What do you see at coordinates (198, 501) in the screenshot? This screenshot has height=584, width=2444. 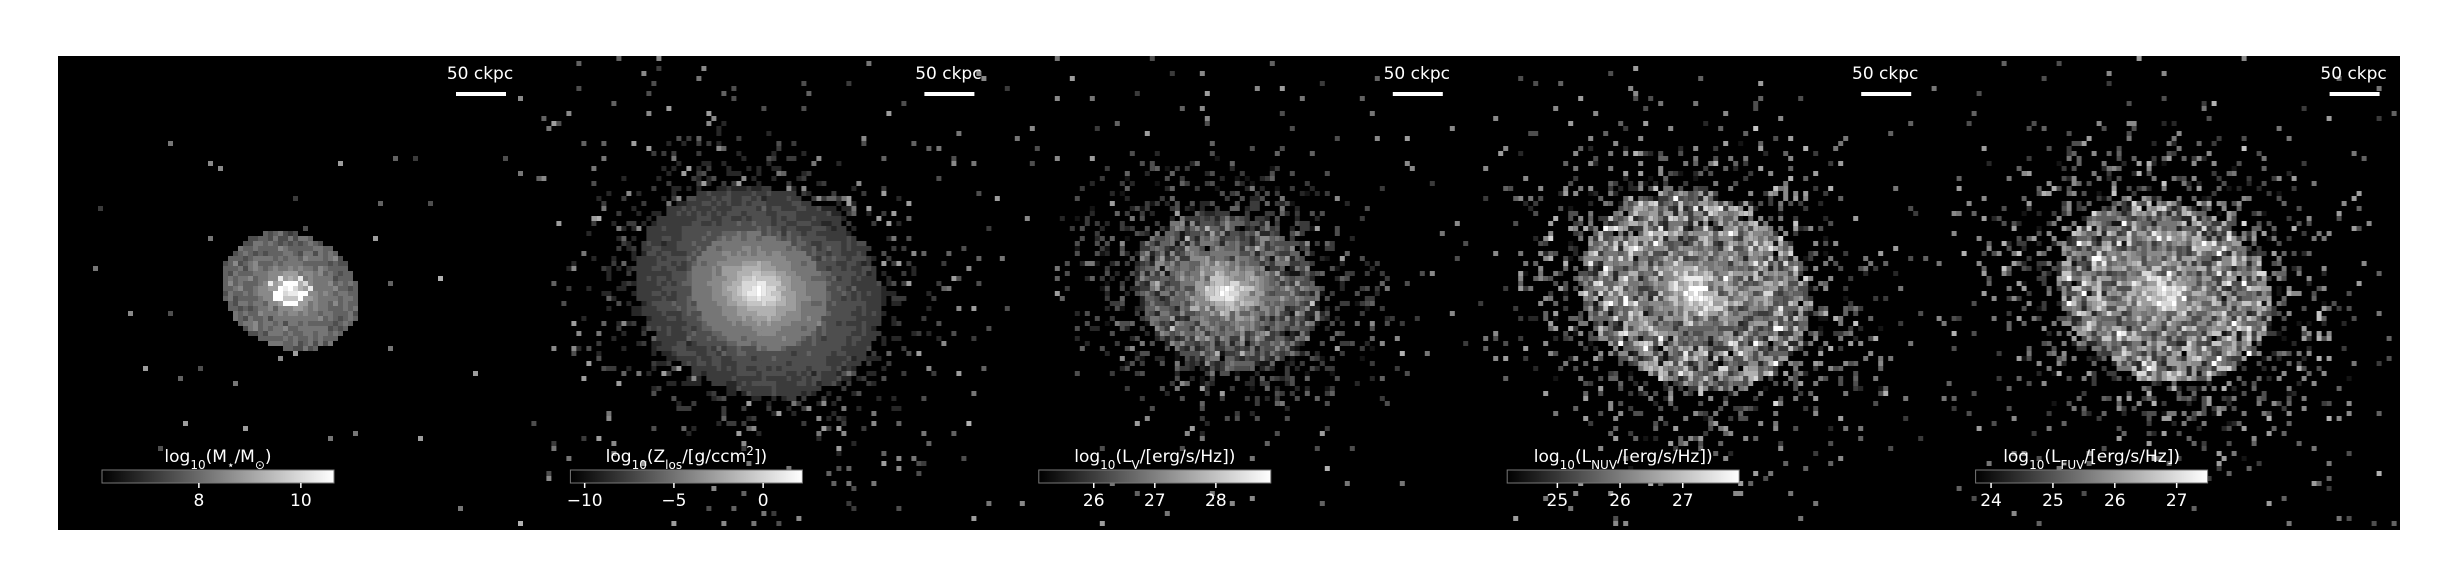 I see `colorbar-tick-label: 8` at bounding box center [198, 501].